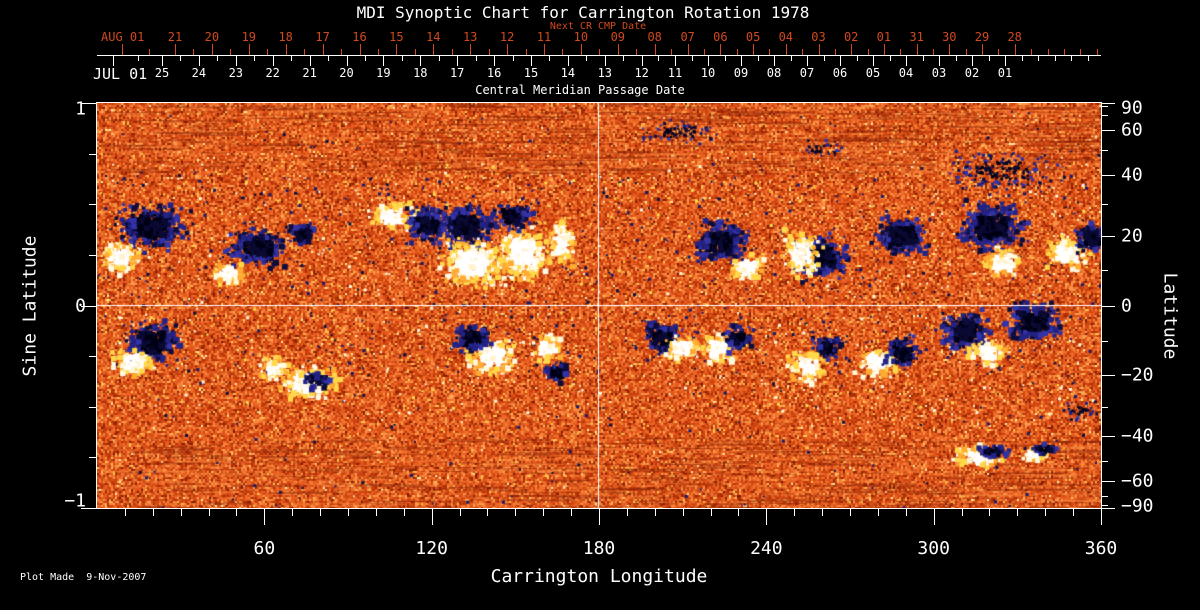 The image size is (1200, 610). I want to click on bottom-axis-title: Carrington Longitude, so click(599, 576).